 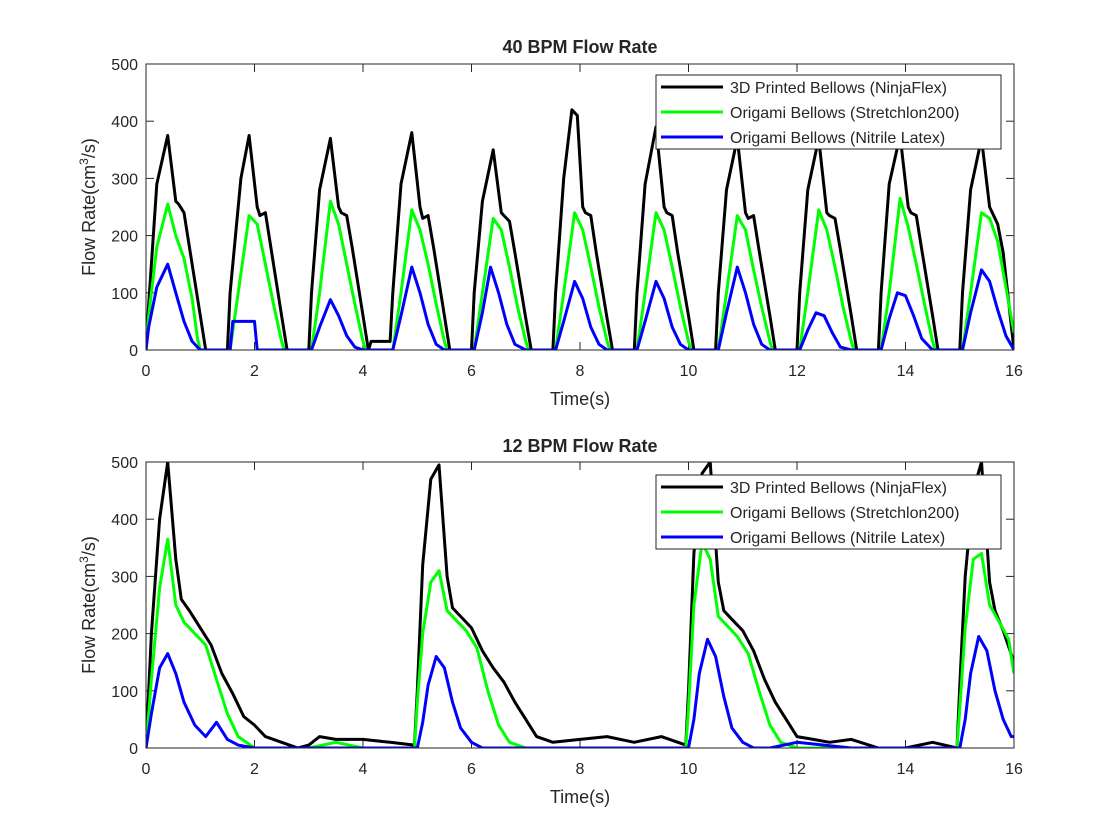 What do you see at coordinates (579, 446) in the screenshot?
I see `chart-title: 12 BPM Flow Rate` at bounding box center [579, 446].